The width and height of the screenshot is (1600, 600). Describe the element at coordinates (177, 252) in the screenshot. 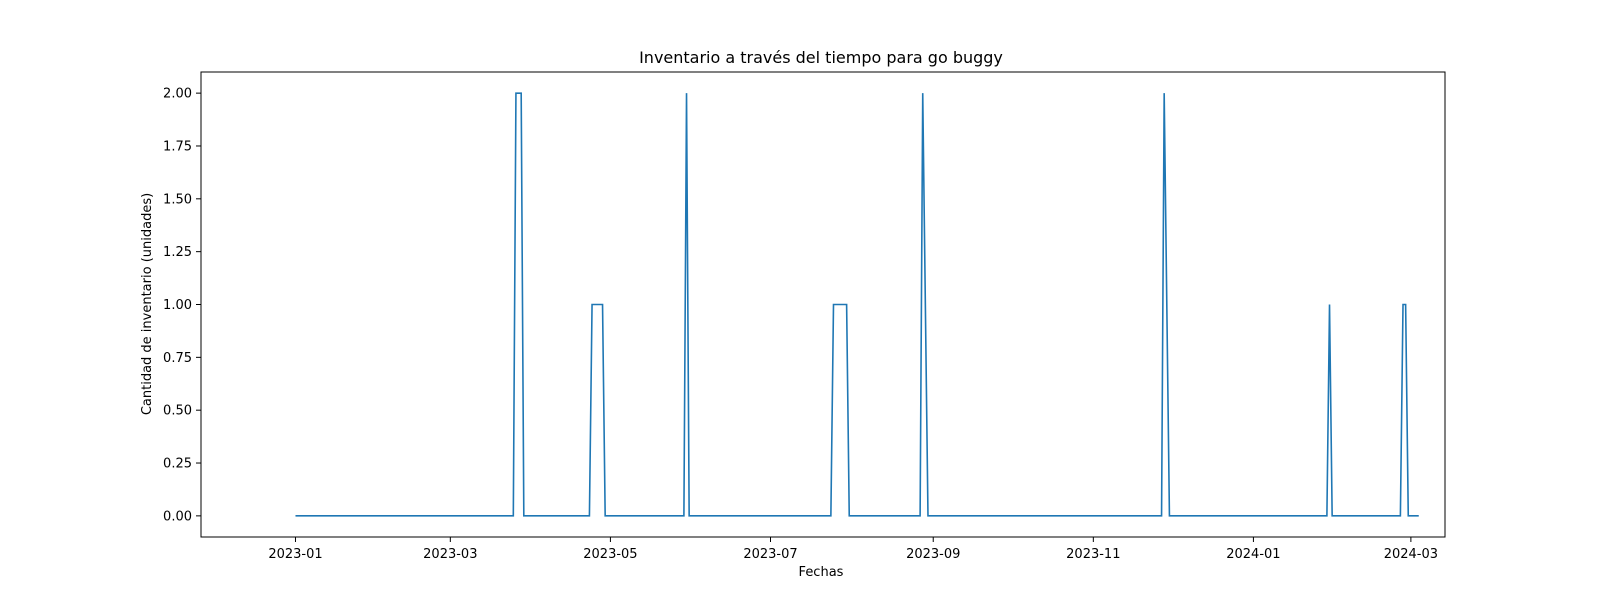

I see `y-tick-label: 1.25` at that location.